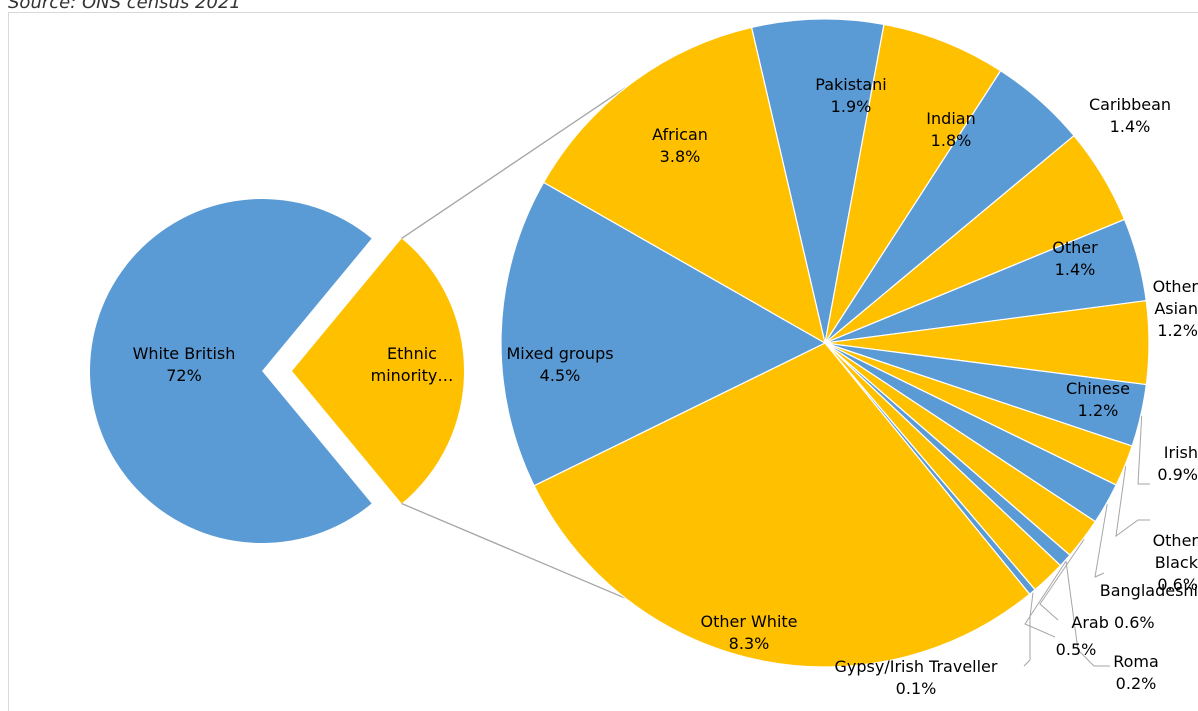  Describe the element at coordinates (950, 129) in the screenshot. I see `label-indian-1: Indian 1.8%` at that location.